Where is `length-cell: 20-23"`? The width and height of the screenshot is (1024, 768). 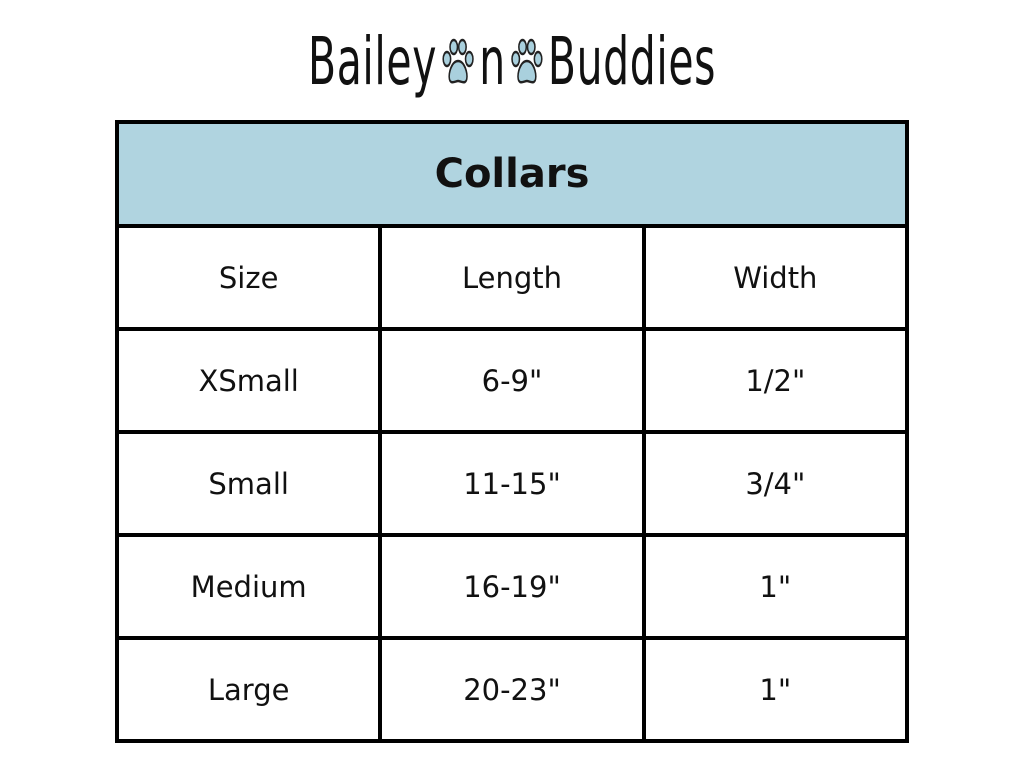
length-cell: 20-23" is located at coordinates (512, 689).